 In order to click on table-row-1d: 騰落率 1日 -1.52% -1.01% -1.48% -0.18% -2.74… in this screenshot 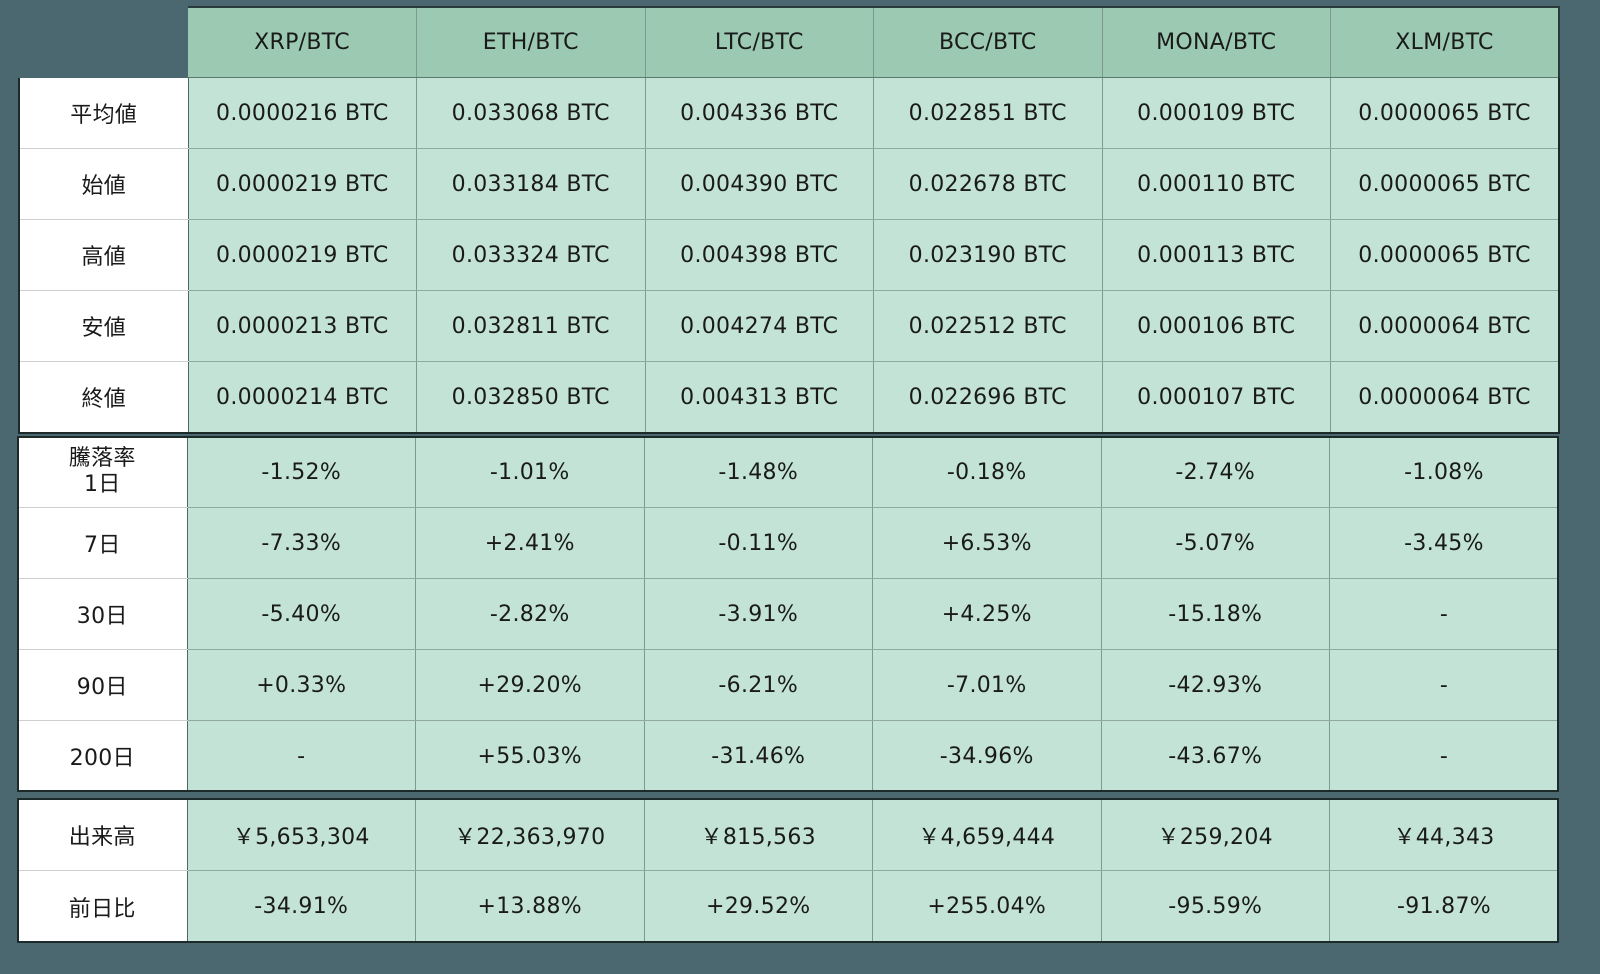, I will do `click(788, 472)`.